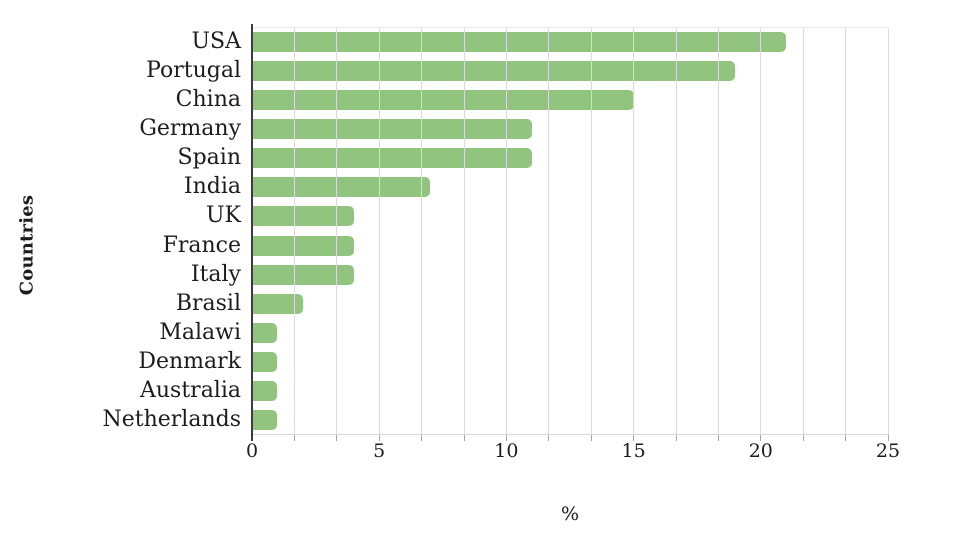 The height and width of the screenshot is (542, 970). What do you see at coordinates (200, 332) in the screenshot?
I see `category-label: Malawi` at bounding box center [200, 332].